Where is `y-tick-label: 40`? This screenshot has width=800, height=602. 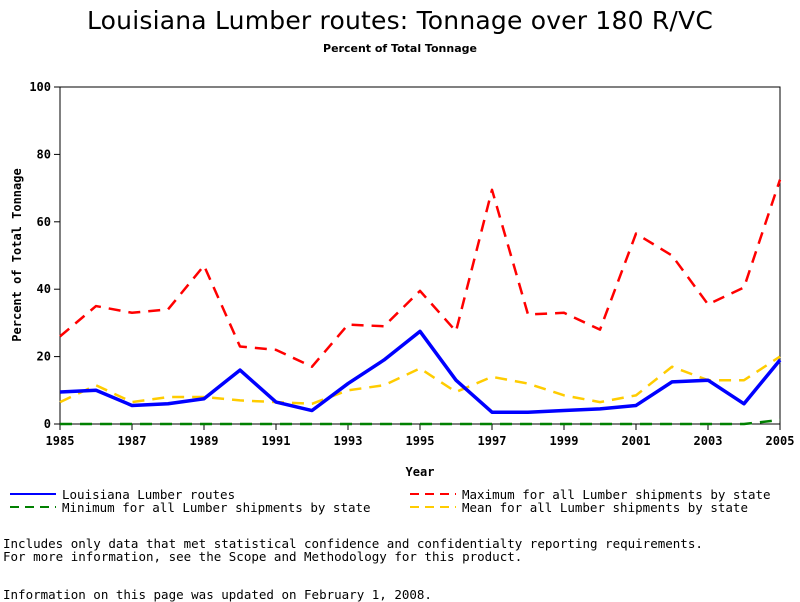
y-tick-label: 40 is located at coordinates (44, 289).